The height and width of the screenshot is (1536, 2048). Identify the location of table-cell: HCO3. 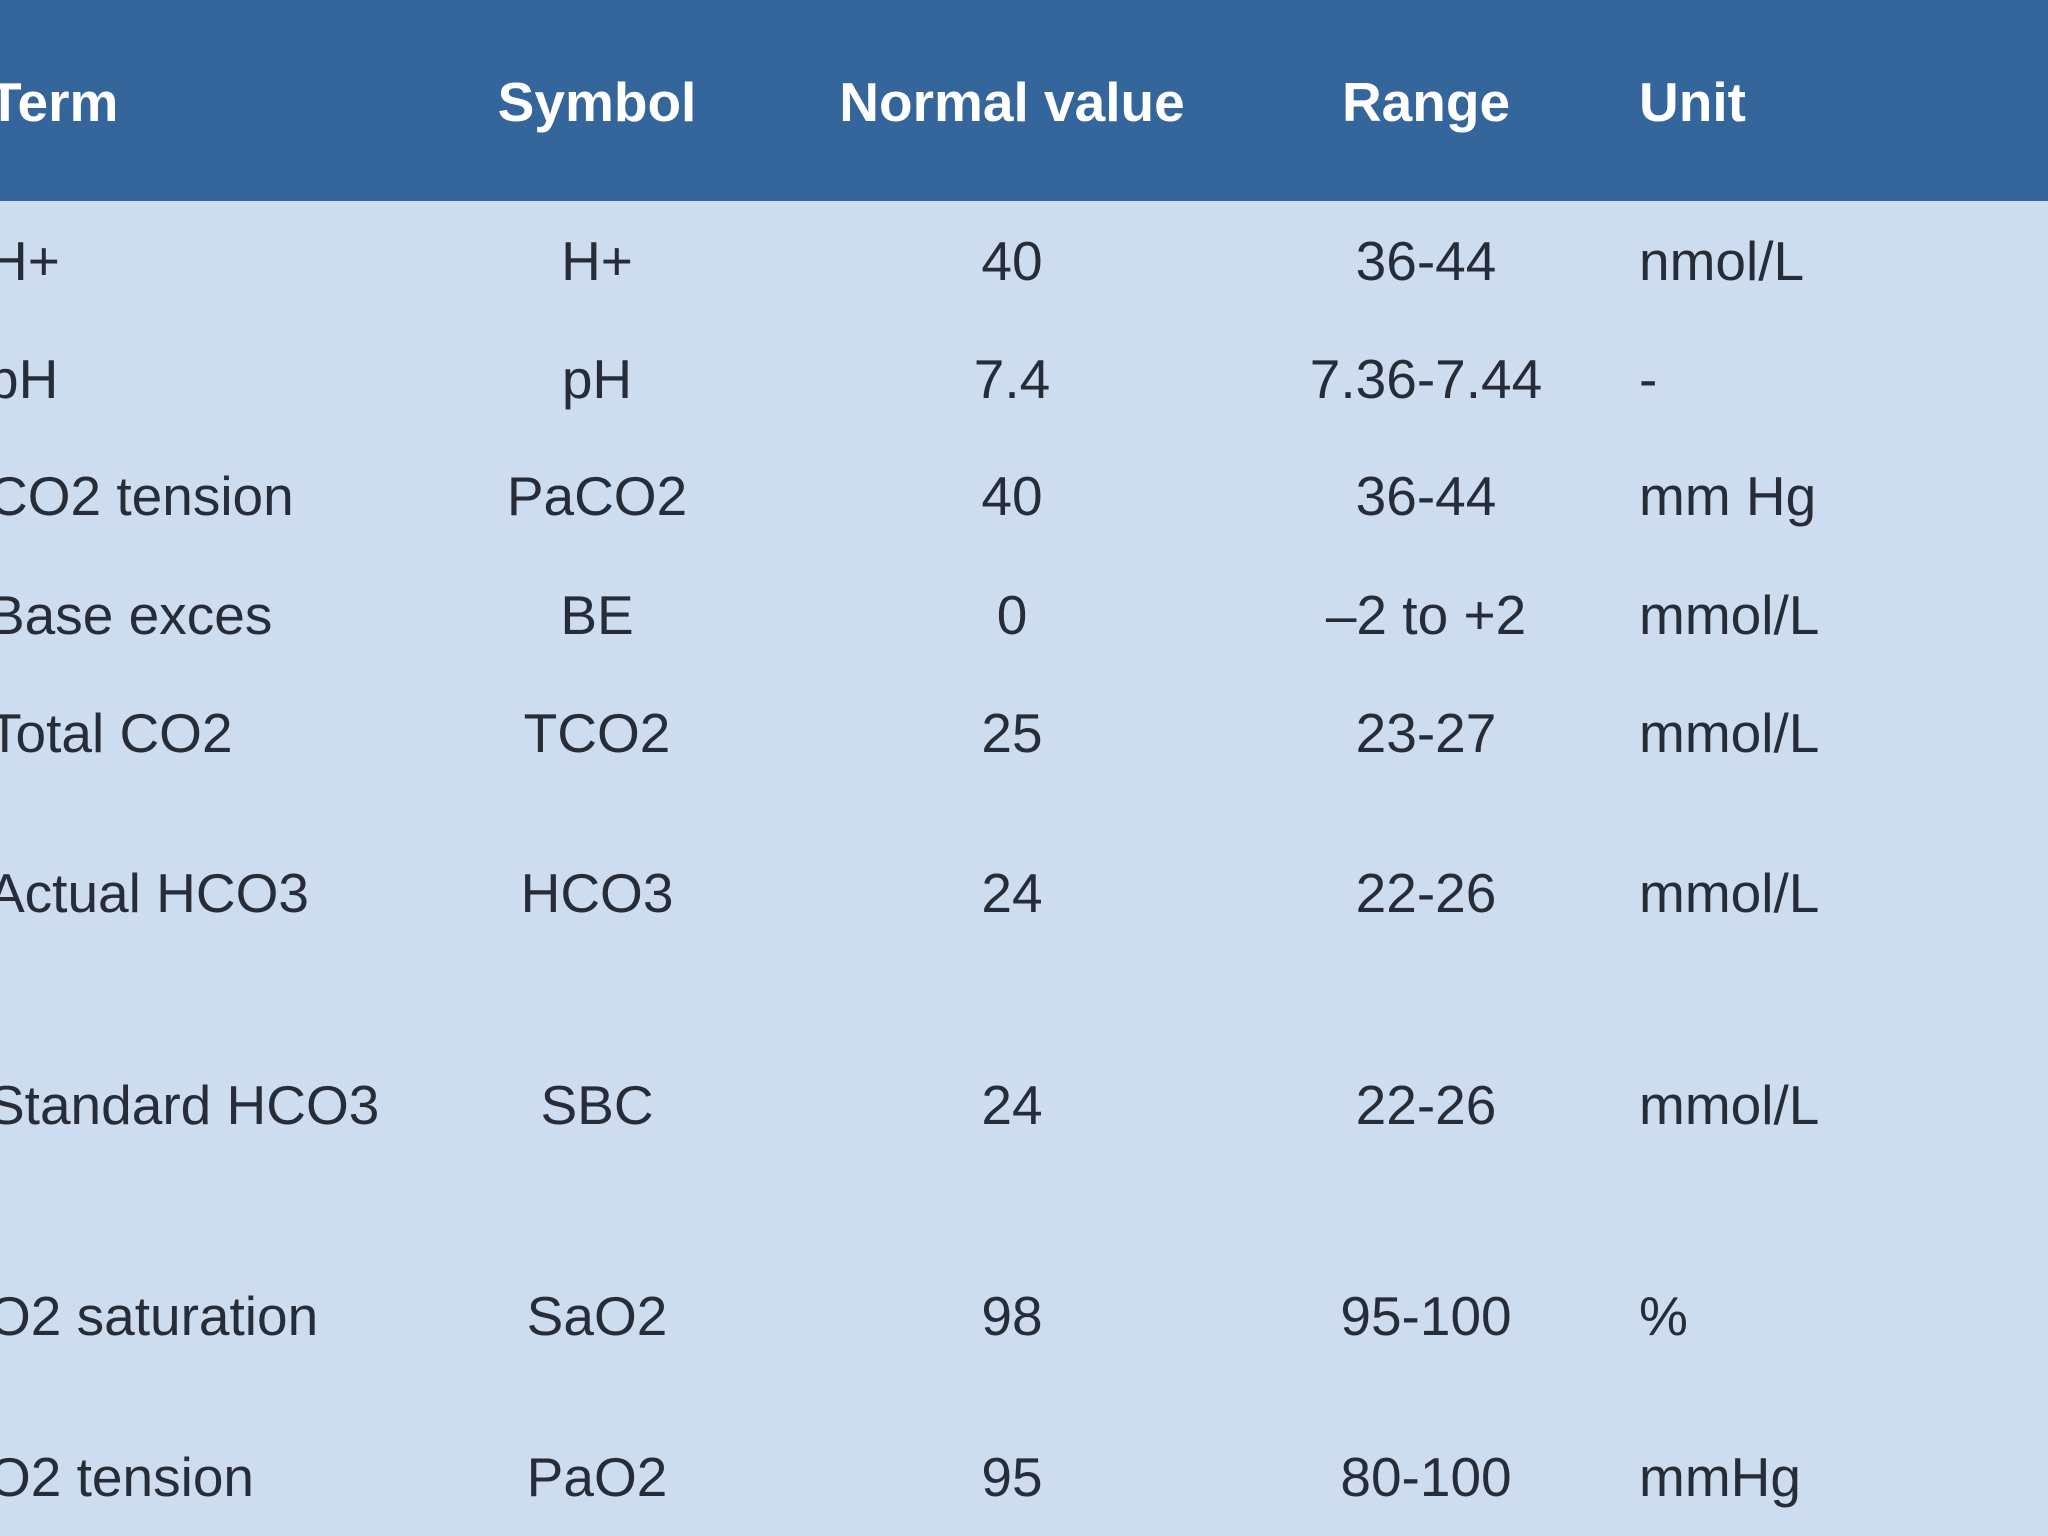
(597, 893).